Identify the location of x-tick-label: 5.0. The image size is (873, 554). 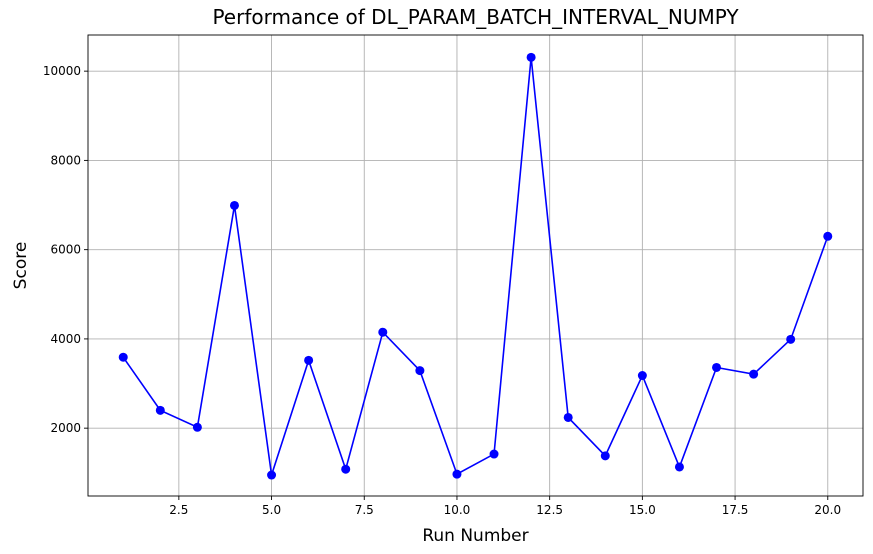
(271, 510).